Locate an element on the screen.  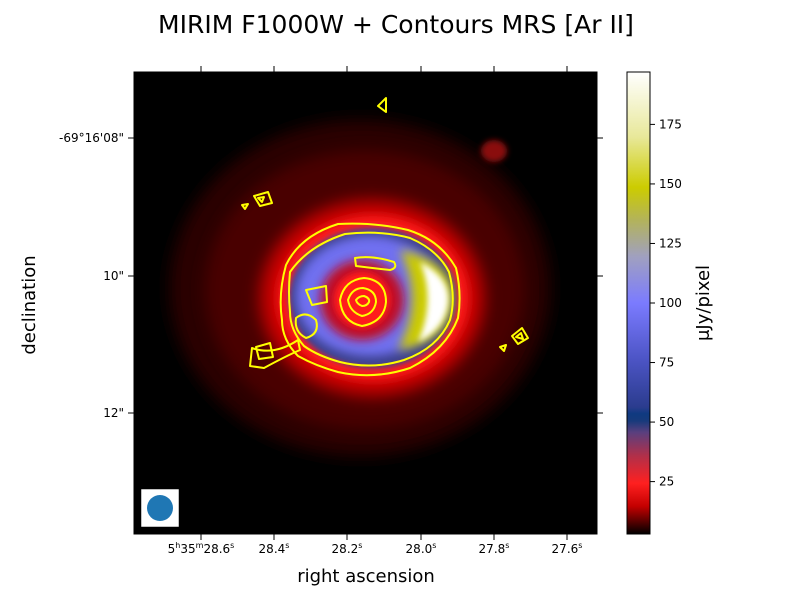
chart-title: MIRIM F1000W + Contours MRS [Ar II] is located at coordinates (396, 24).